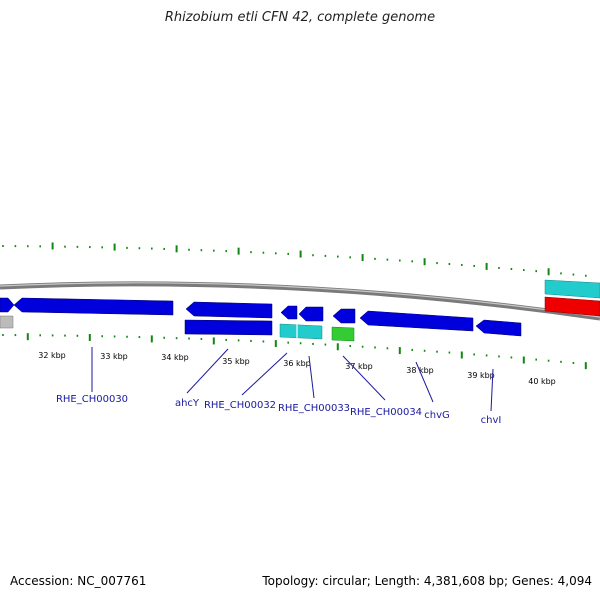 The image size is (600, 600). I want to click on gene-label: chvI, so click(491, 420).